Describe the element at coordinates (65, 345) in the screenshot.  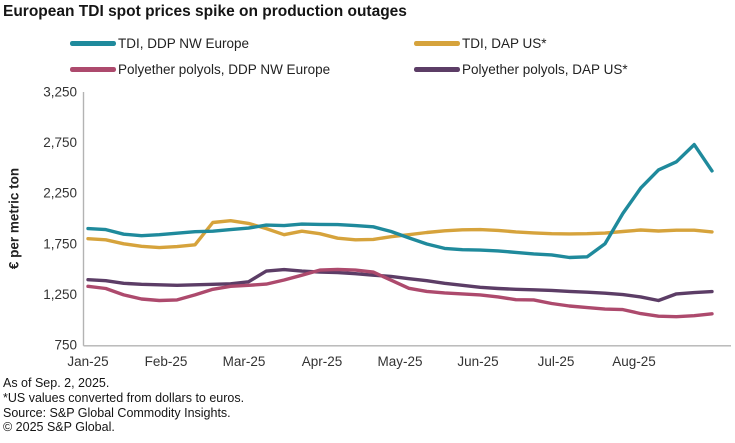
I see `y-tick-label: 750` at that location.